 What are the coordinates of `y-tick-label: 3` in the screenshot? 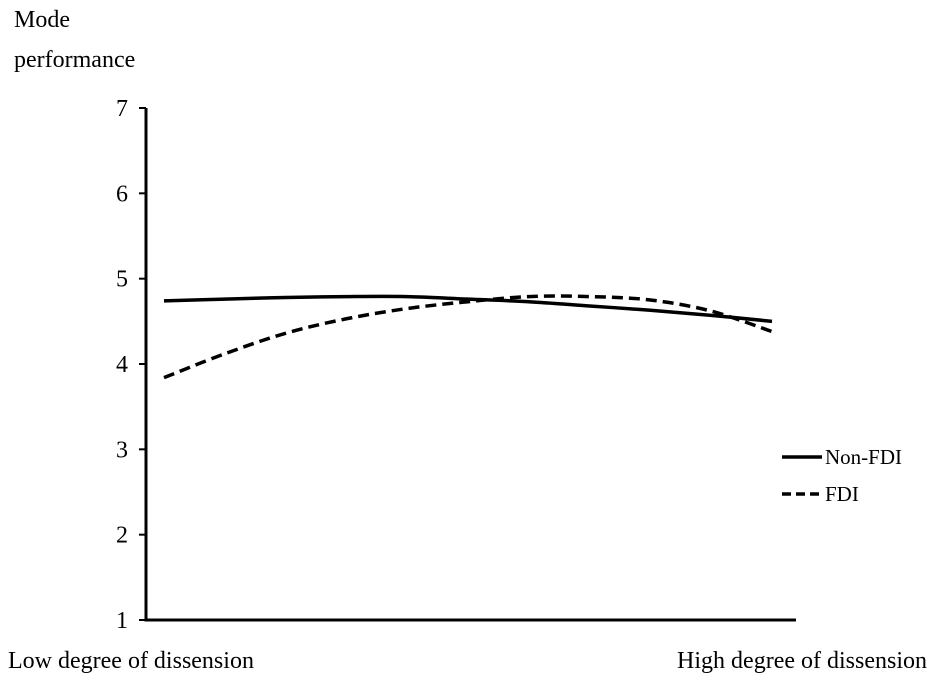 It's located at (122, 450).